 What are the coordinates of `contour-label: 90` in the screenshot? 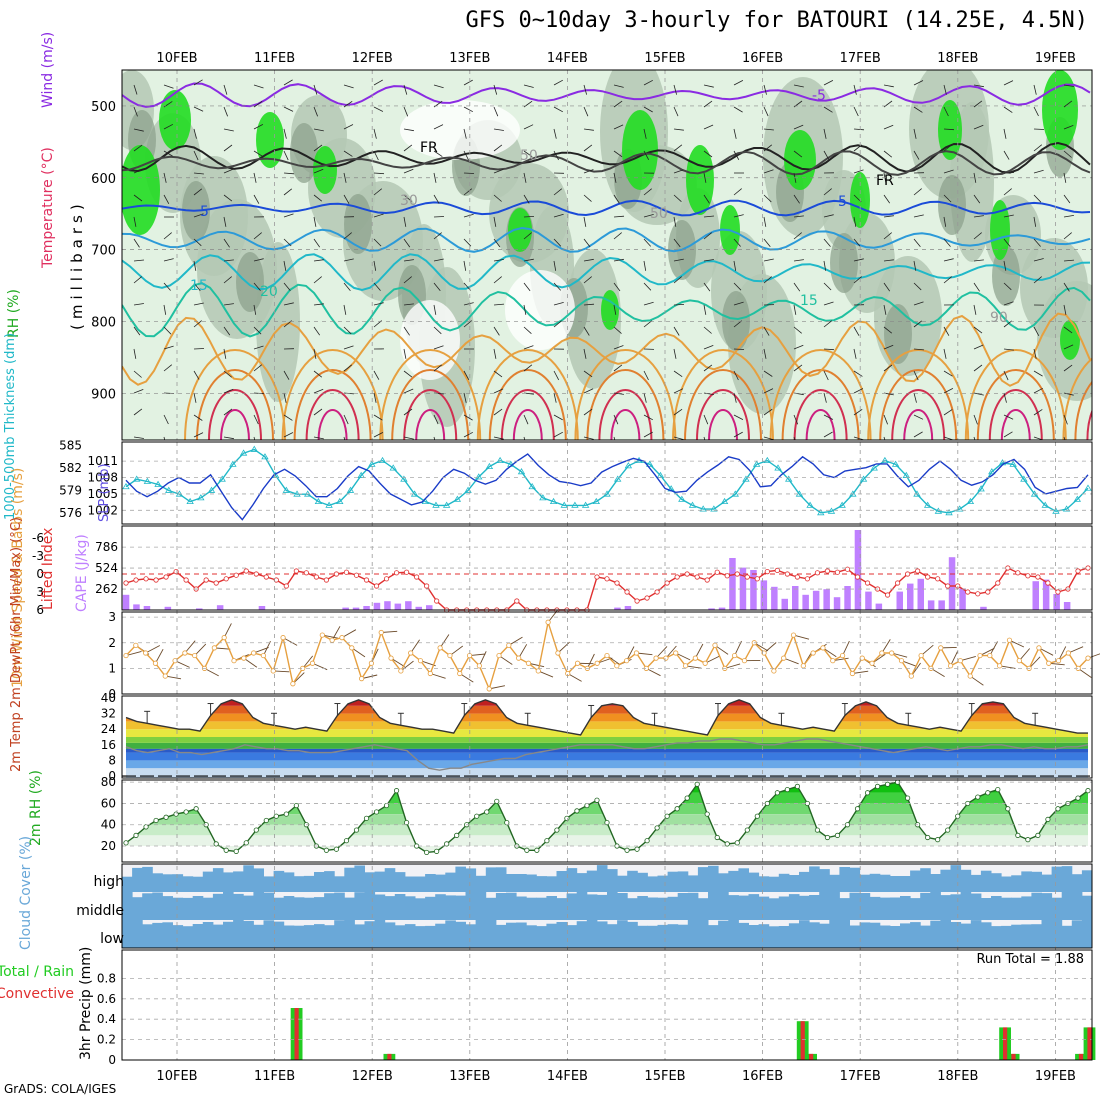 It's located at (999, 318).